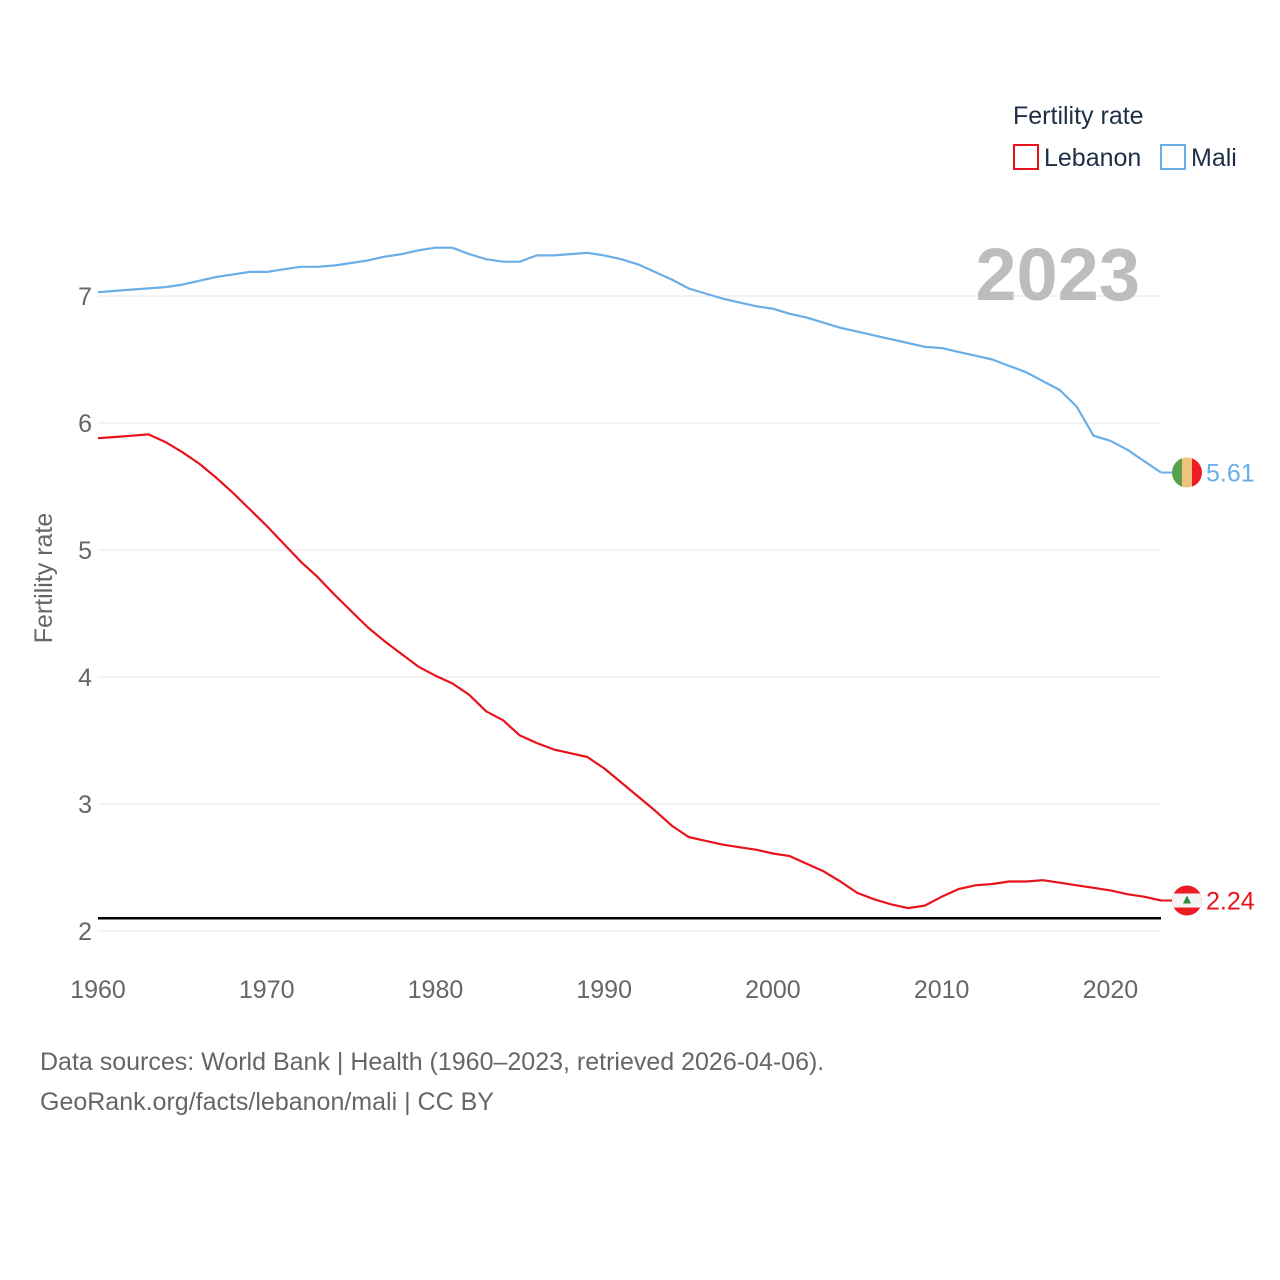  What do you see at coordinates (85, 424) in the screenshot?
I see `y-tick-label: 6` at bounding box center [85, 424].